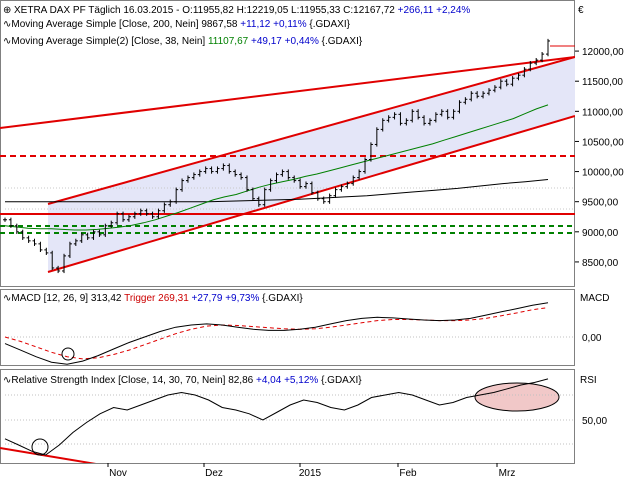 This screenshot has width=640, height=480. Describe the element at coordinates (282, 298) in the screenshot. I see `macd-ref: {.GDAXI}` at that location.